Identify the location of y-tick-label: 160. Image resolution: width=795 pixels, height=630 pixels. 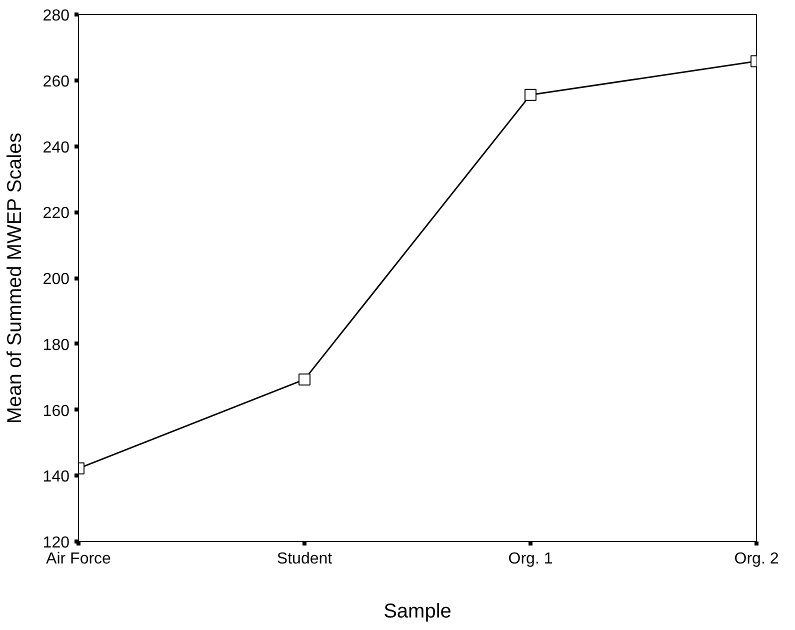
(56, 411).